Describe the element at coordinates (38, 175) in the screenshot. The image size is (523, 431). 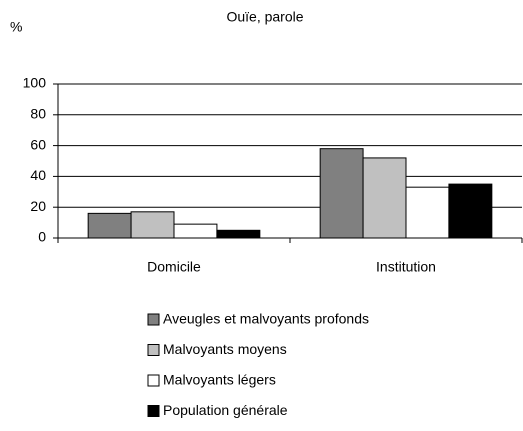
I see `y-tick-label: 40` at that location.